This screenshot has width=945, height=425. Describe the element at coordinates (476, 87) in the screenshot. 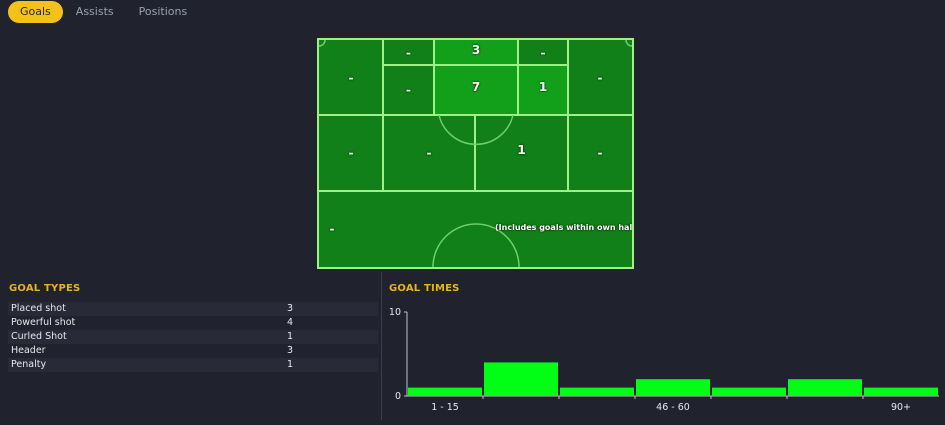

I see `zone-box-center: 7` at that location.